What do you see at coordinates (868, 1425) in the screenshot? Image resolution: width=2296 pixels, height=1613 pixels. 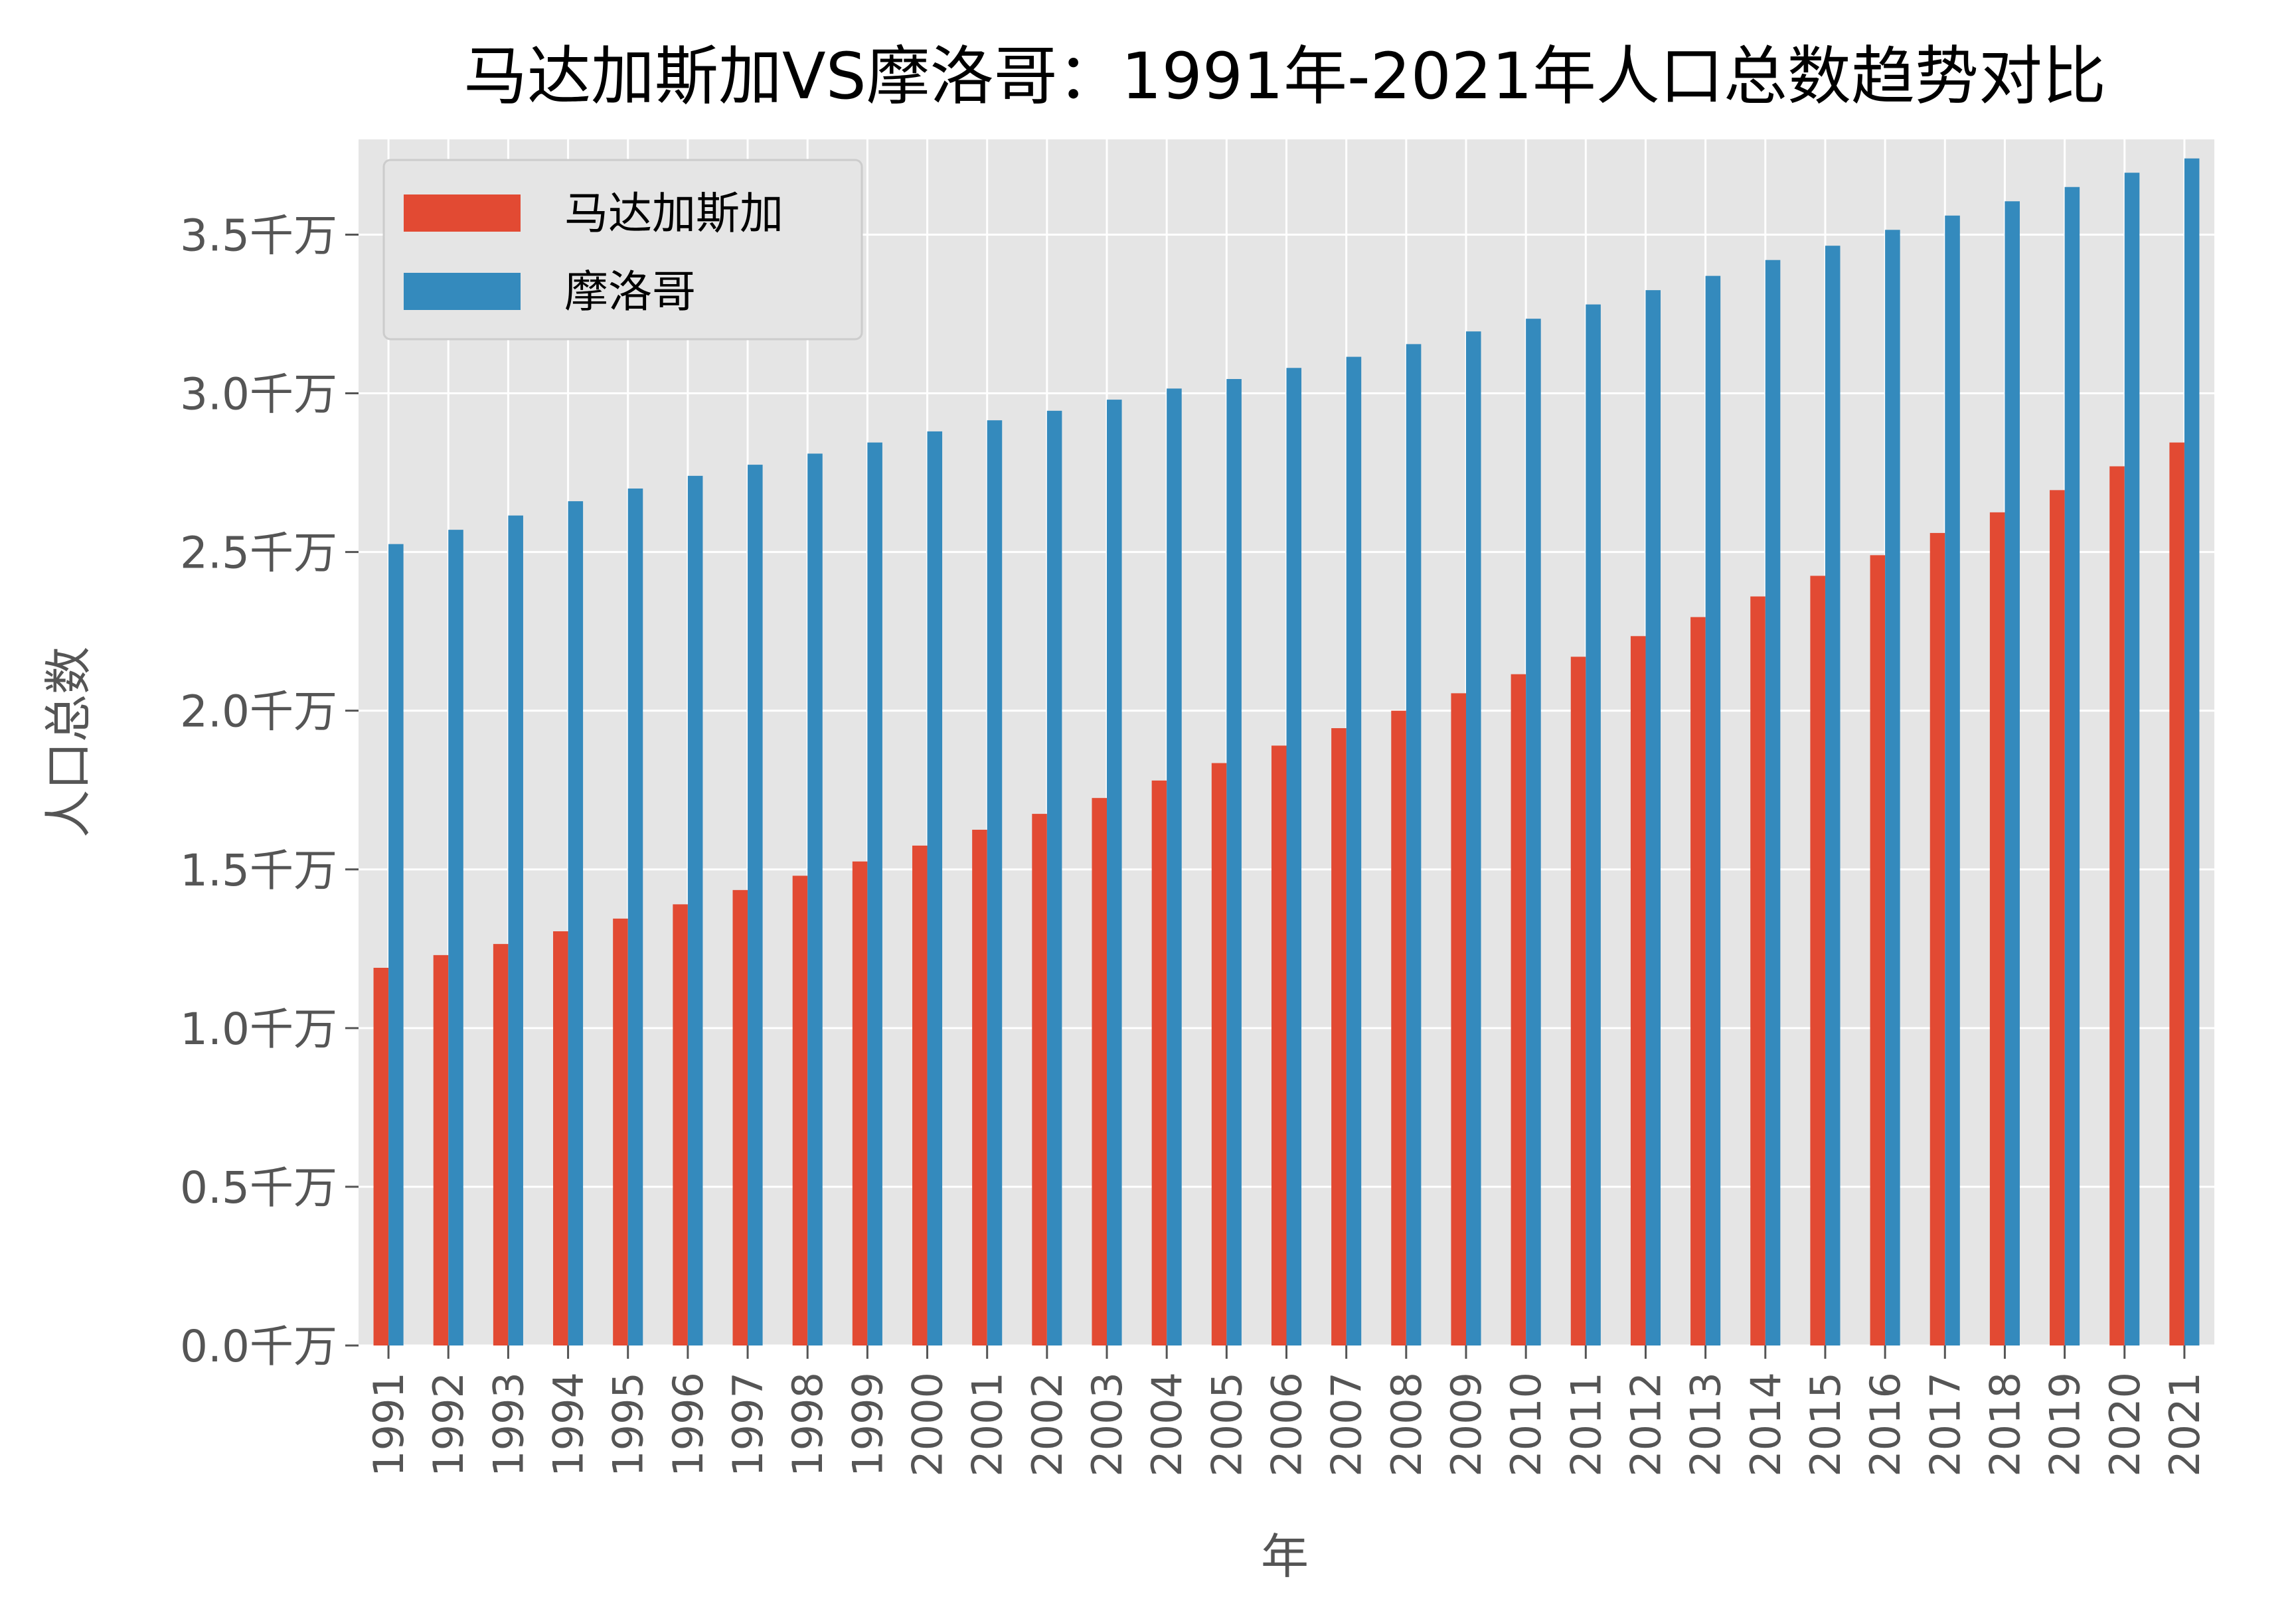 I see `x-tick-label: 1999` at bounding box center [868, 1425].